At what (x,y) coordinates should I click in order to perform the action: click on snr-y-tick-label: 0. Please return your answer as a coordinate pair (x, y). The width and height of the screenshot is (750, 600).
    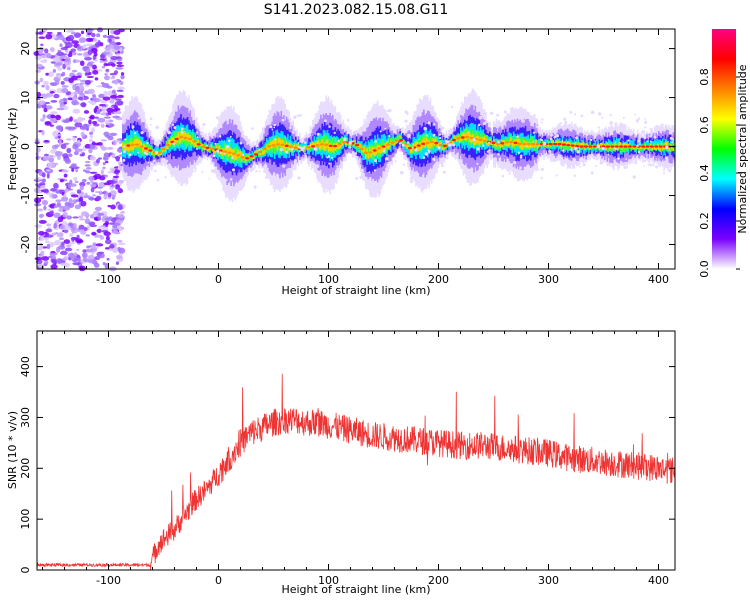
    Looking at the image, I should click on (25, 570).